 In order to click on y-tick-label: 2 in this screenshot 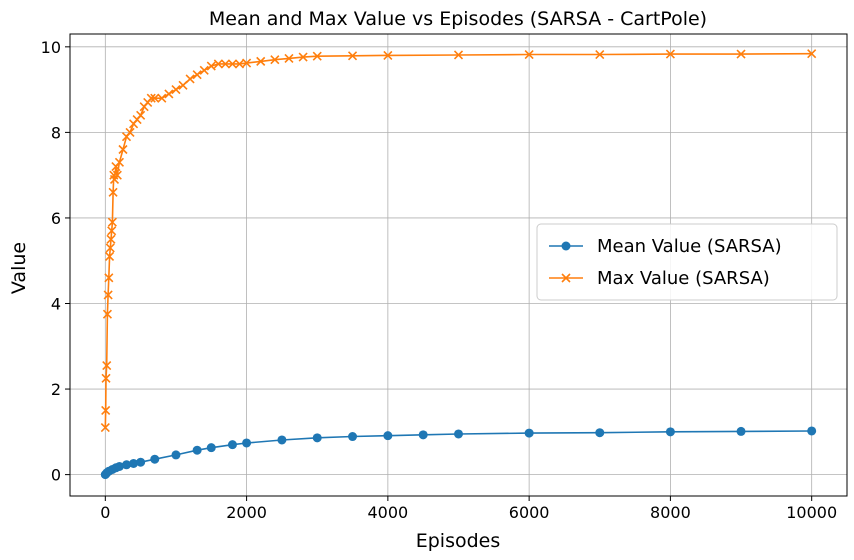, I will do `click(56, 389)`.